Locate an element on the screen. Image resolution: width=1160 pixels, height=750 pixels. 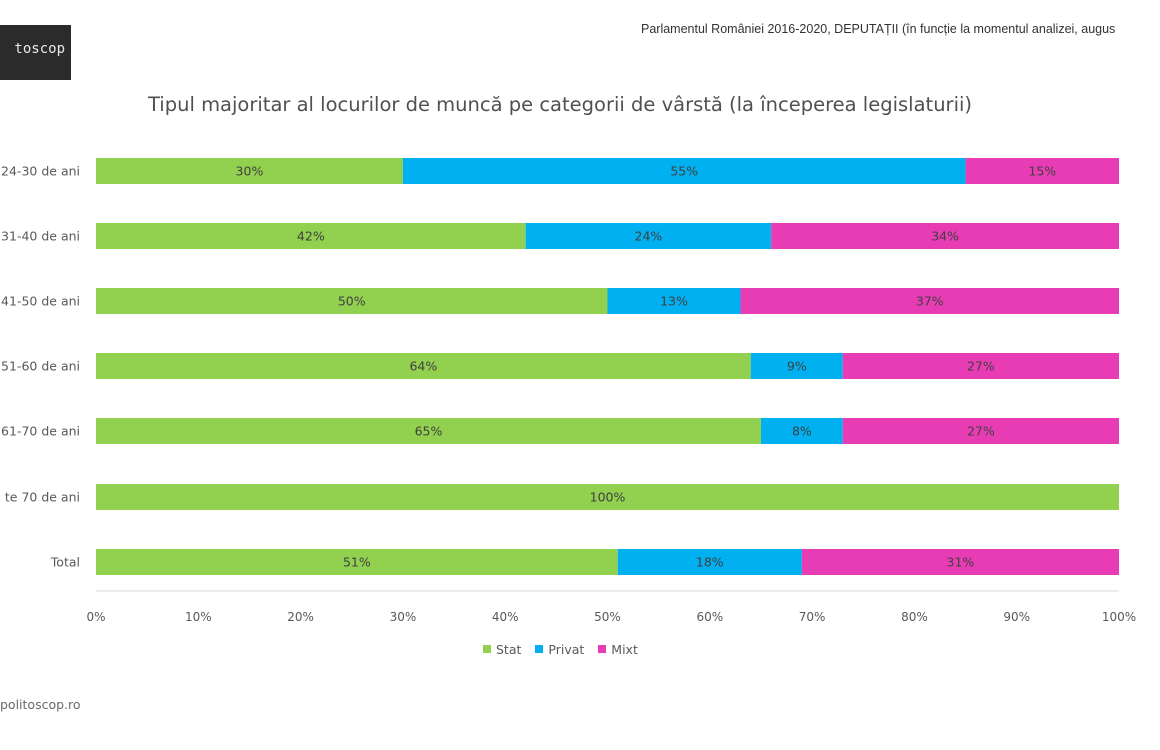
legend-label: Stat is located at coordinates (509, 649).